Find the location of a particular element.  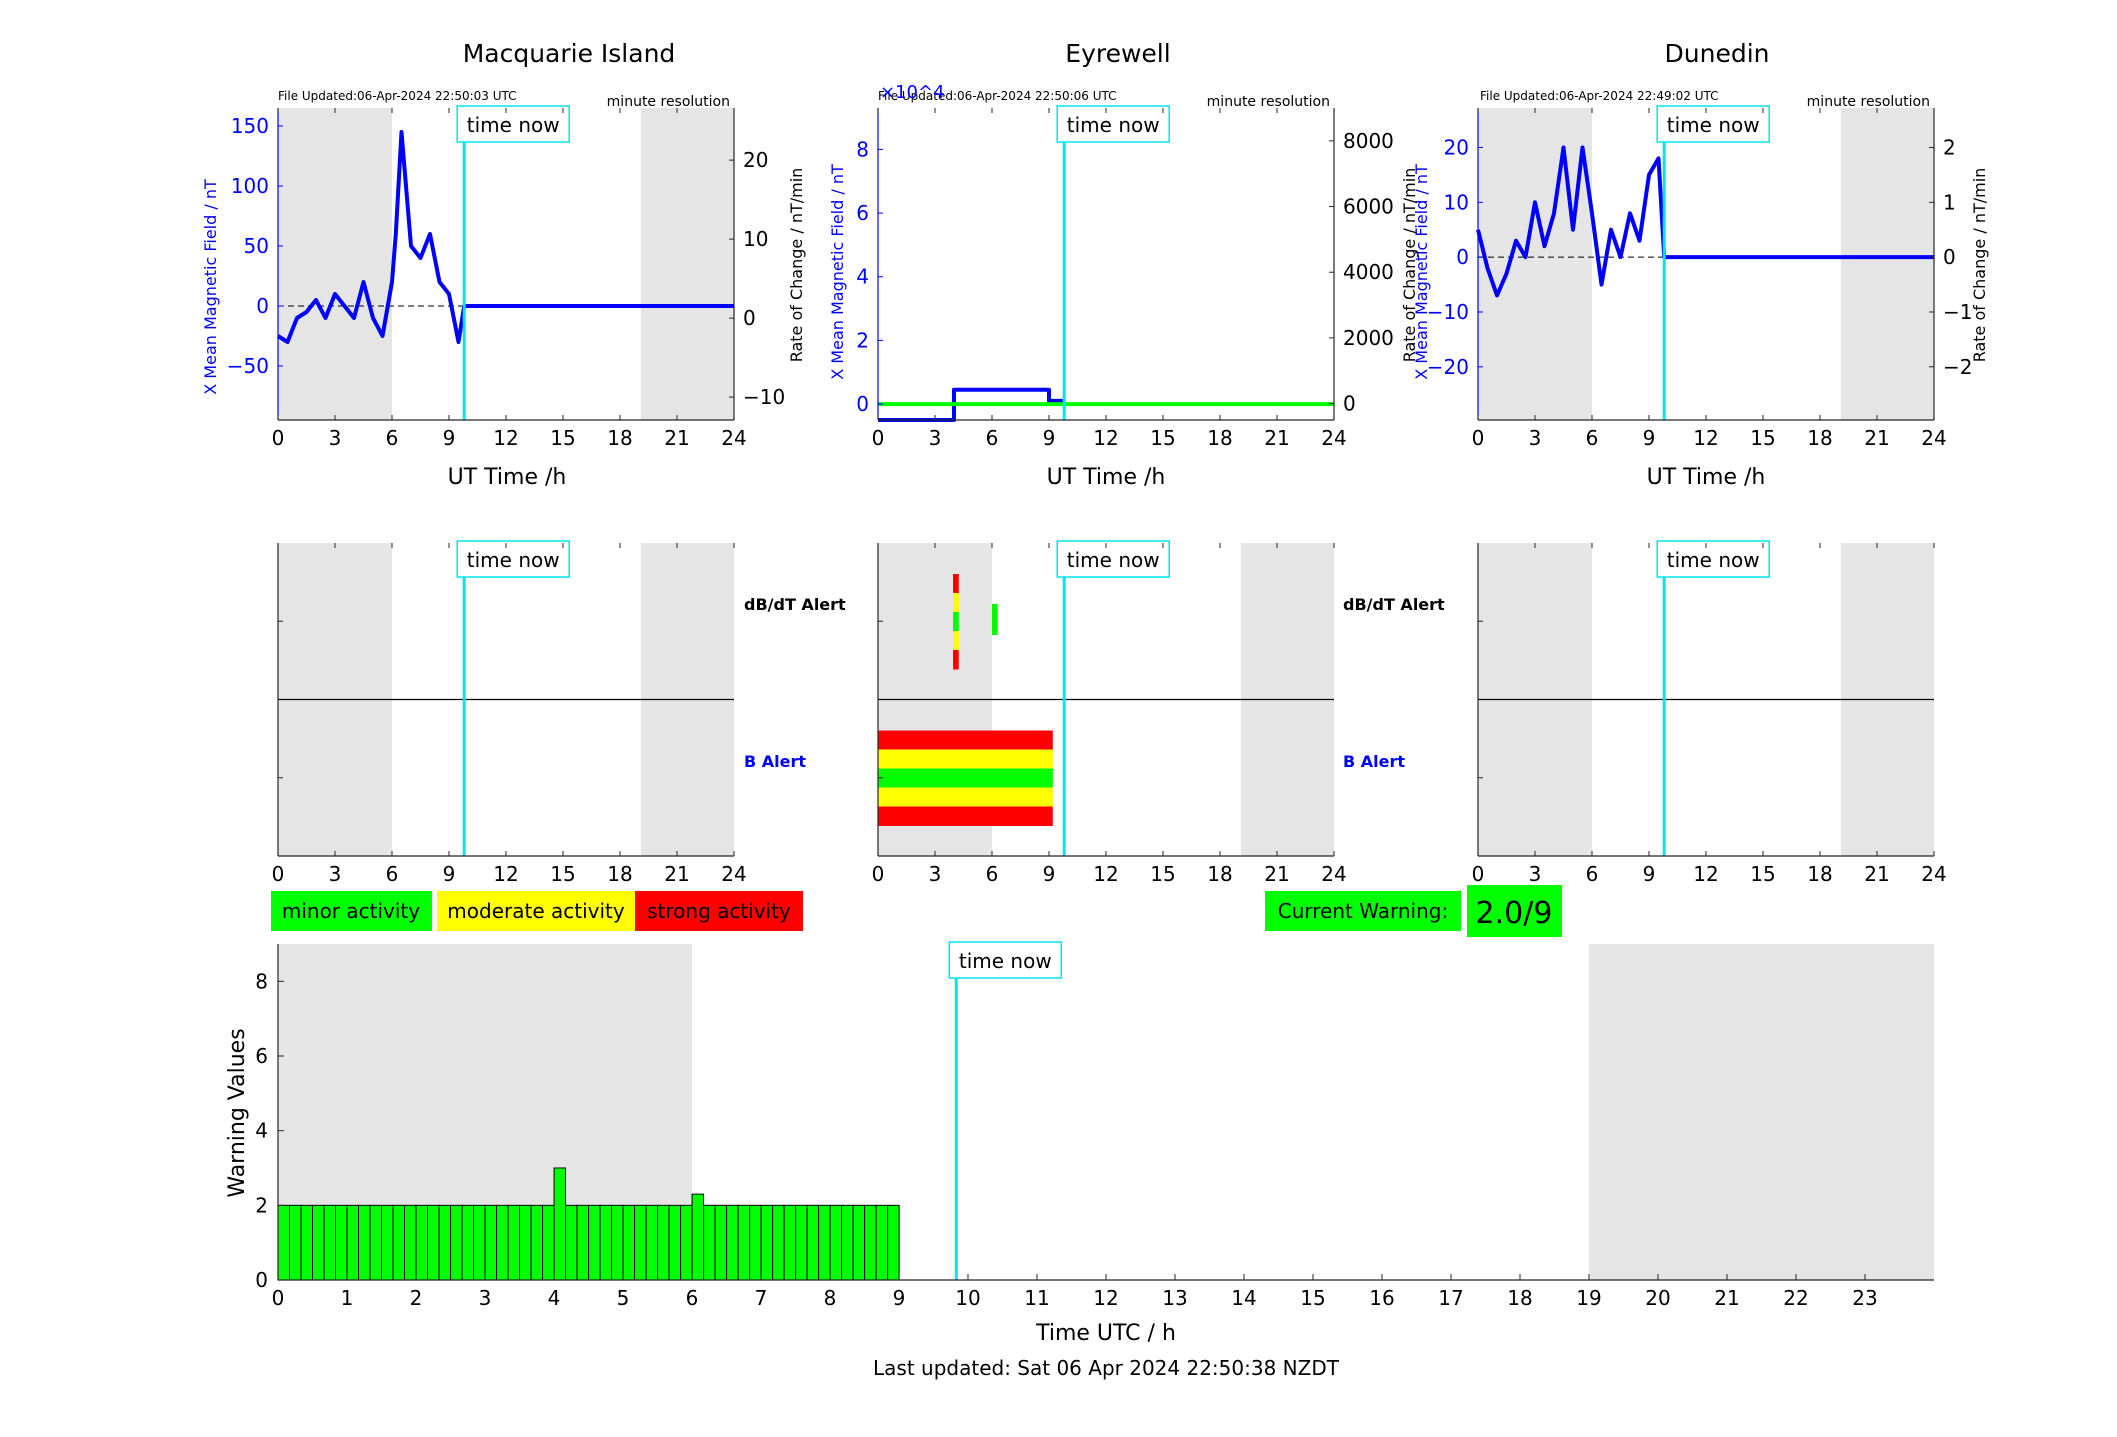

panel-eyrewell-xtick-label: 9 is located at coordinates (1049, 438).